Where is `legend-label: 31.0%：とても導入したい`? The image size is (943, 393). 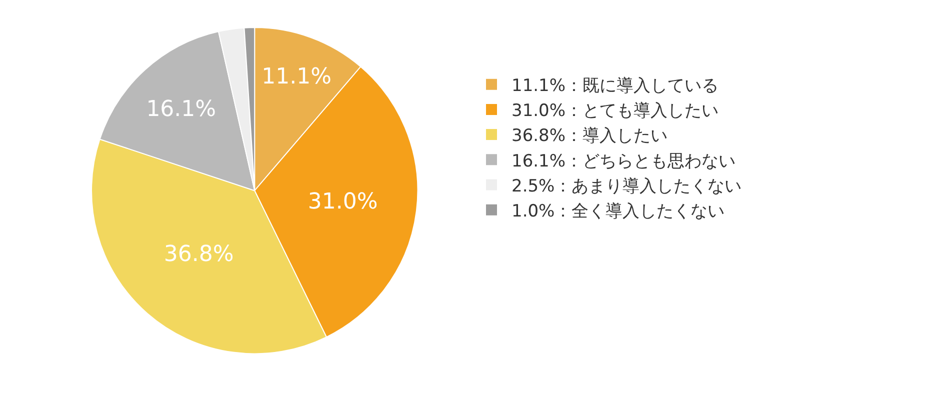 legend-label: 31.0%：とても導入したい is located at coordinates (615, 111).